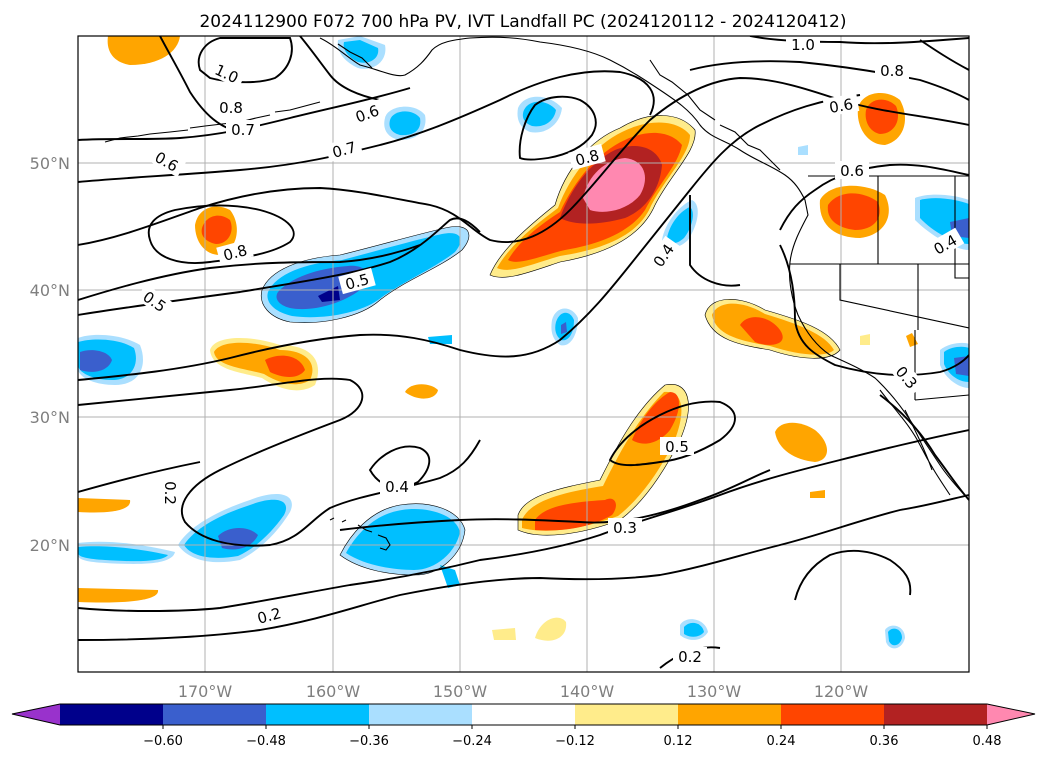 The height and width of the screenshot is (765, 1047). I want to click on lon-label: 140°W, so click(587, 691).